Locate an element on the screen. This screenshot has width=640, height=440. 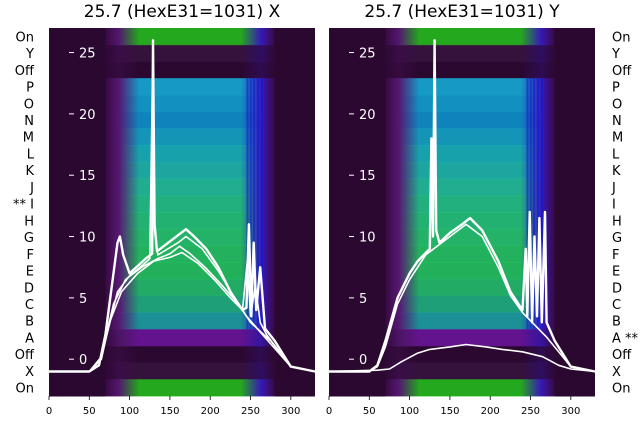
x-tick-label: 50 is located at coordinates (89, 411).